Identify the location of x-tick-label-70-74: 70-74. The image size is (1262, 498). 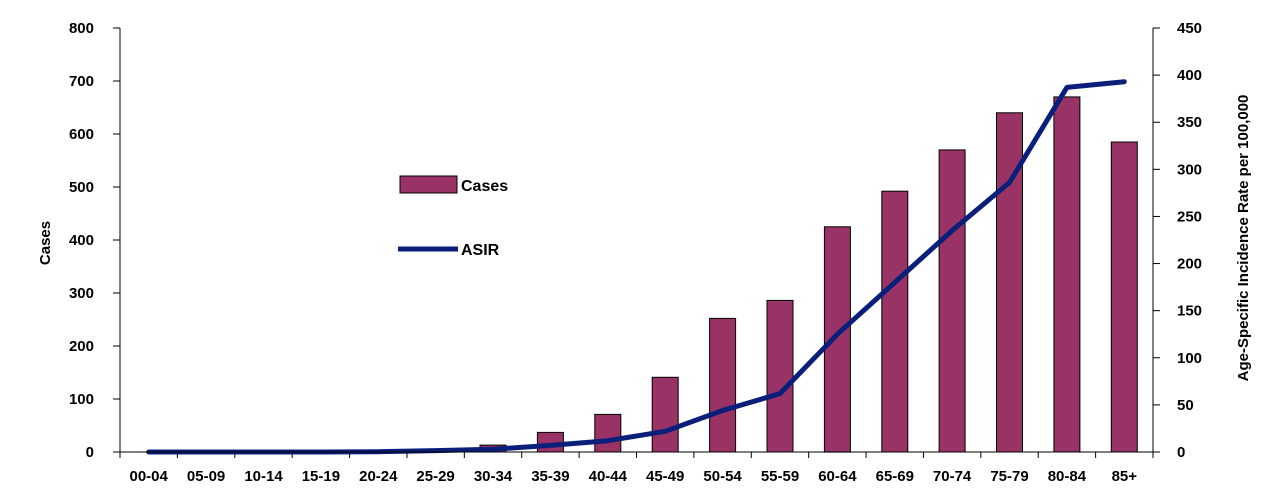
(952, 476).